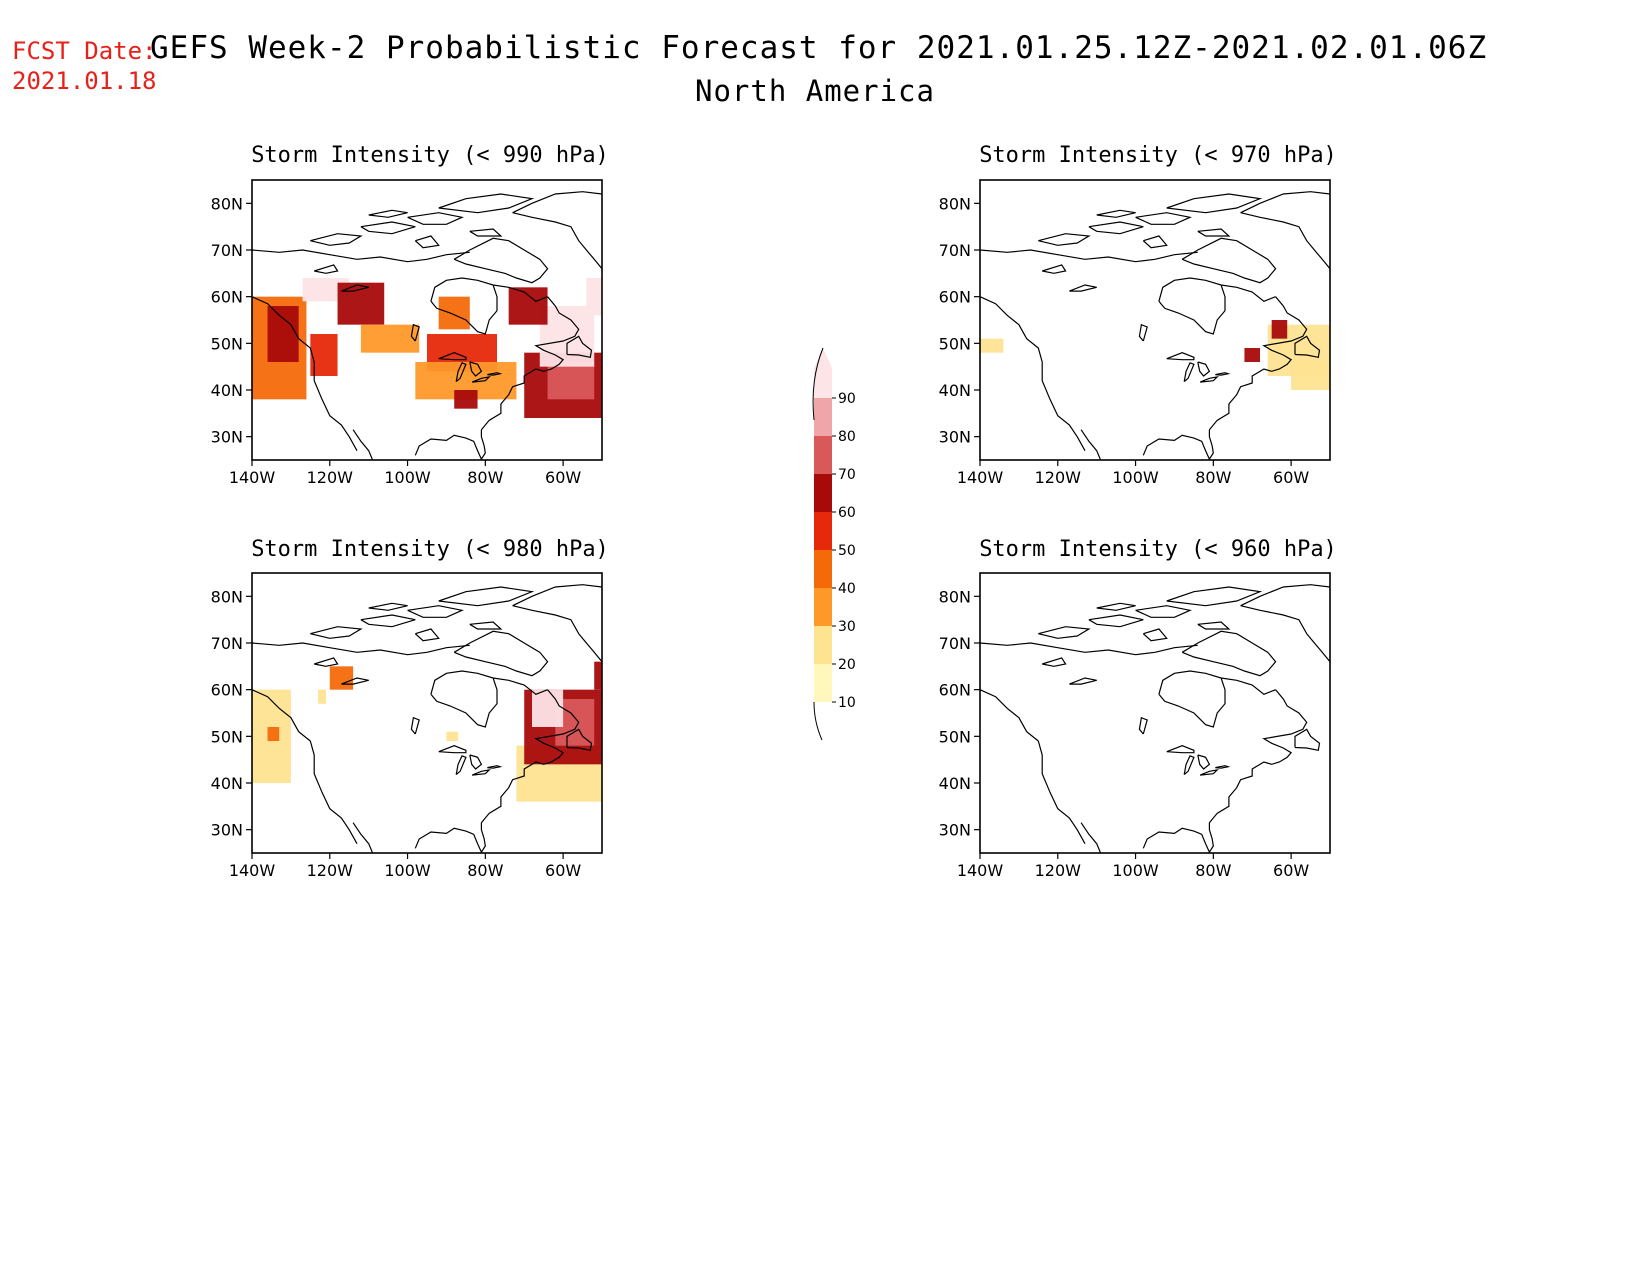 The width and height of the screenshot is (1650, 1275). What do you see at coordinates (847, 589) in the screenshot?
I see `colorbar-label: 40` at bounding box center [847, 589].